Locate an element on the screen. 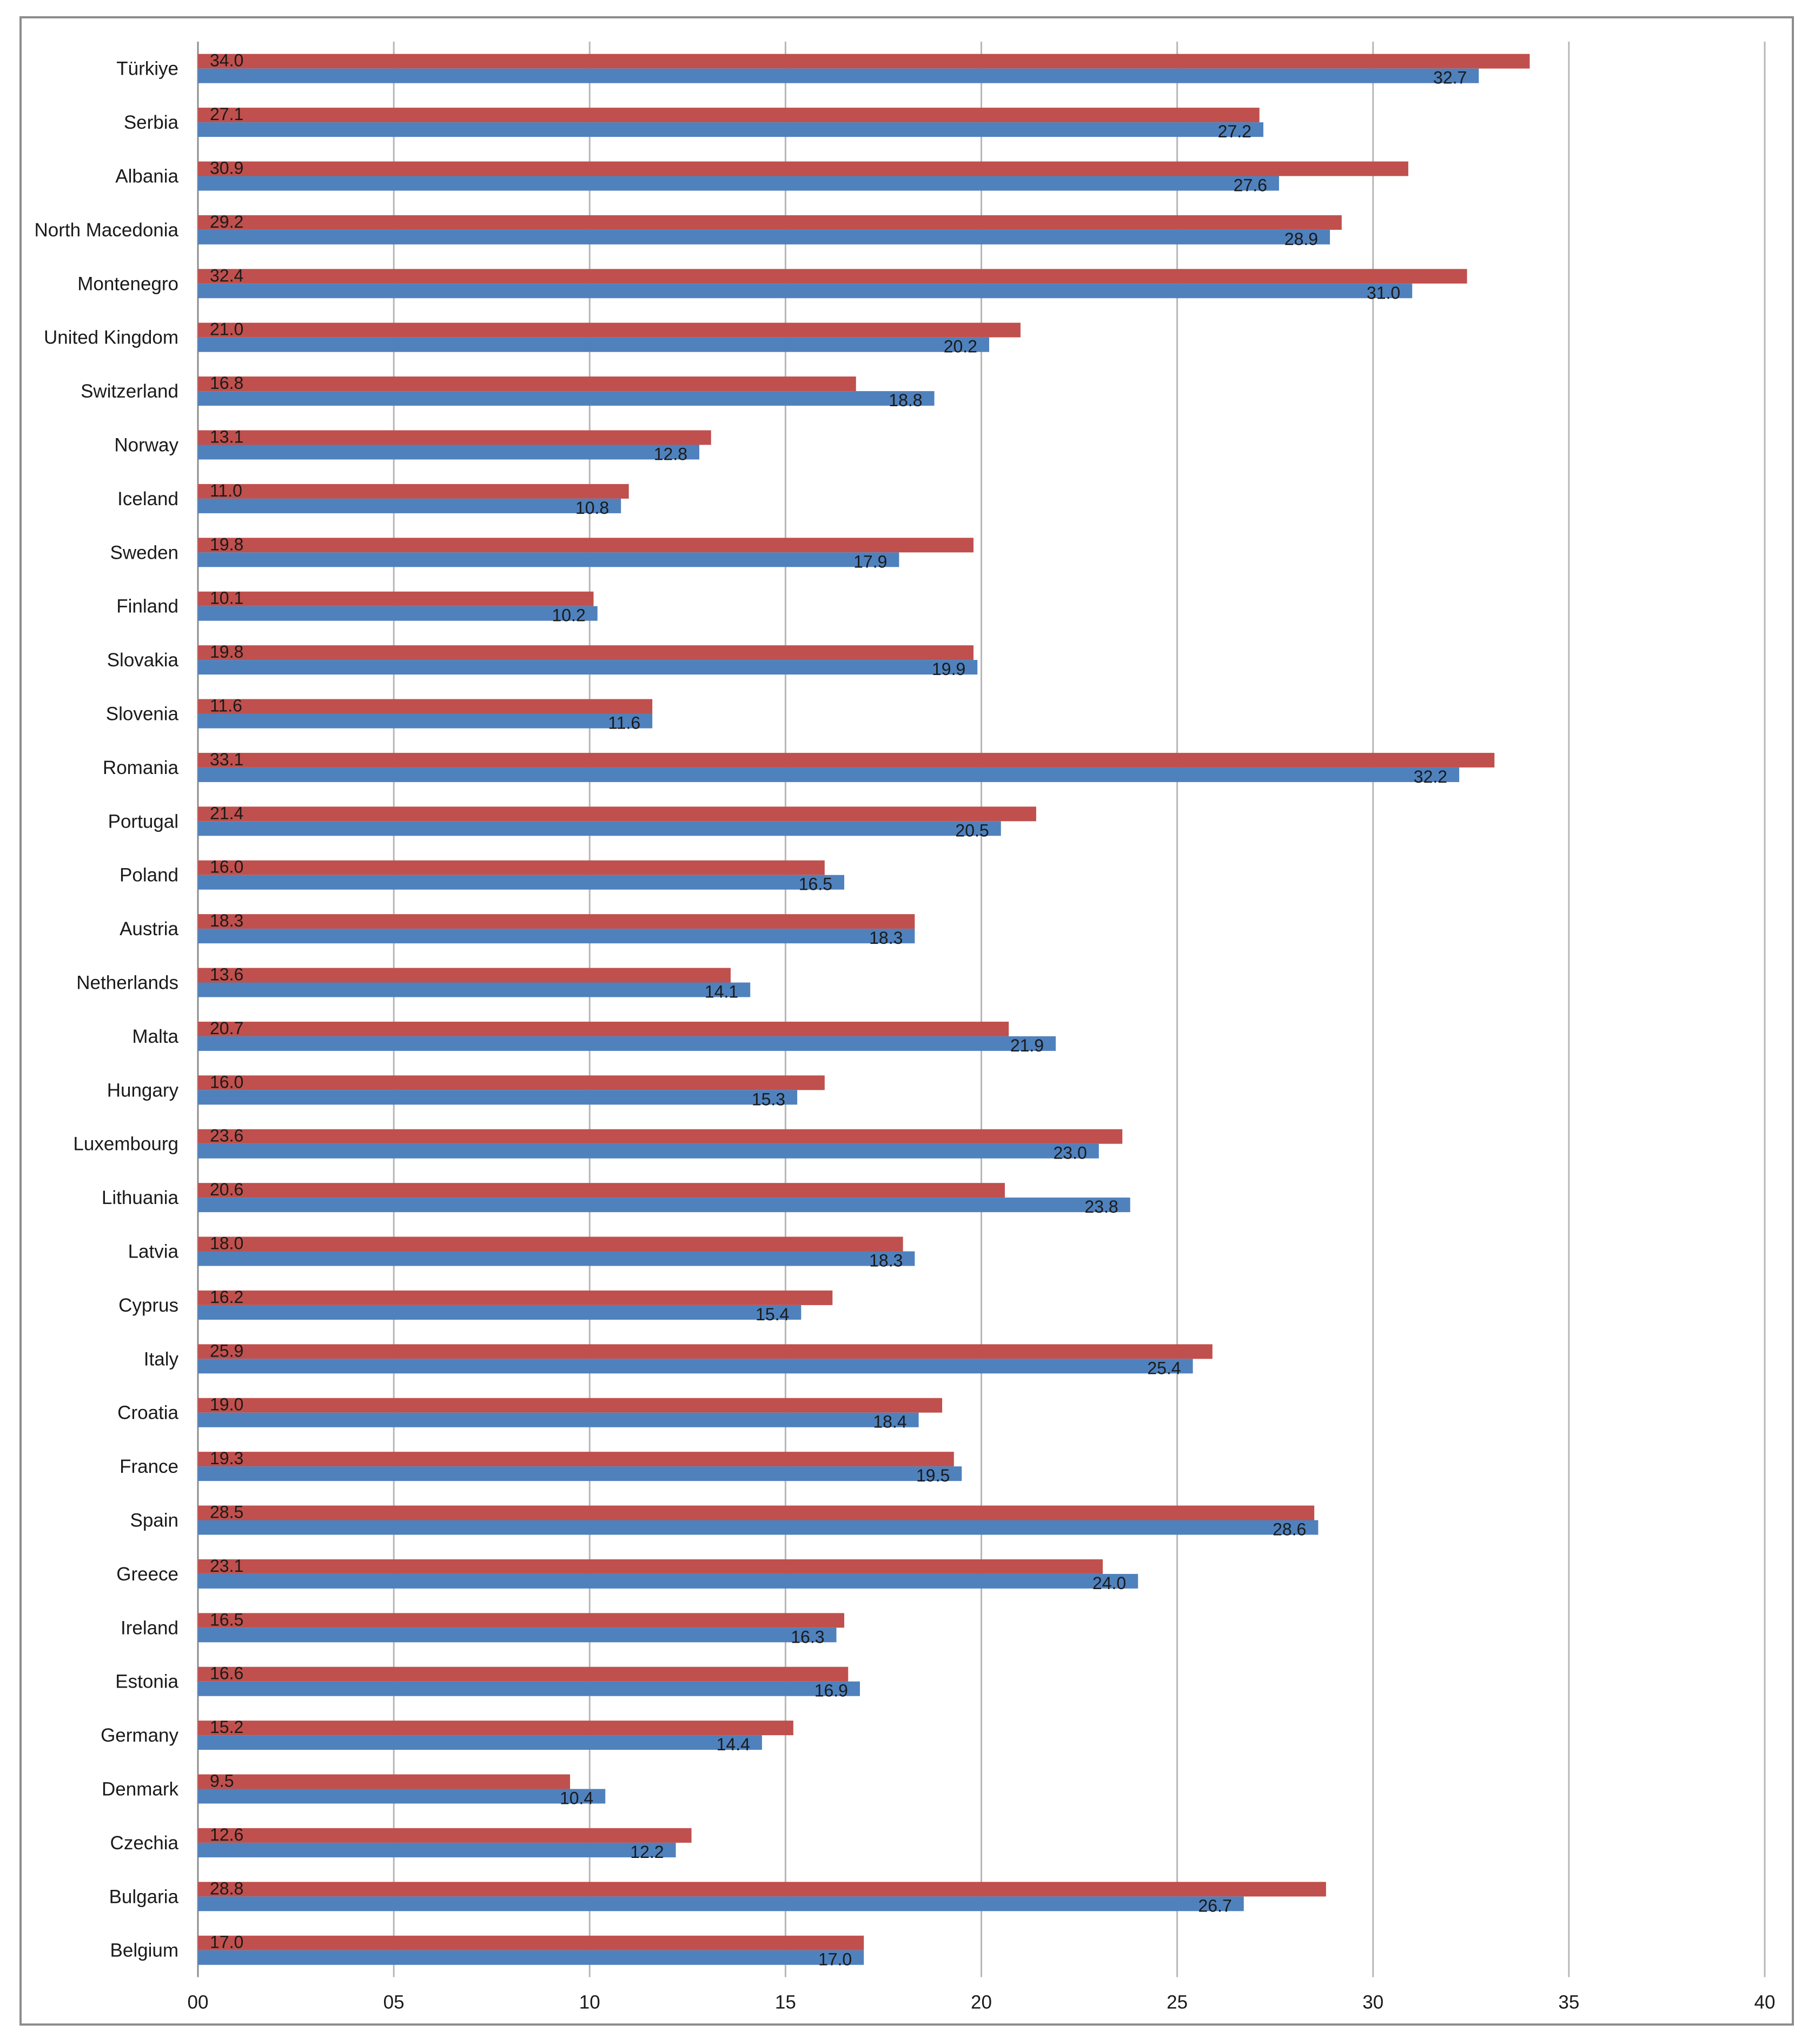 This screenshot has height=2044, width=1808. category-label: United Kingdom is located at coordinates (111, 338).